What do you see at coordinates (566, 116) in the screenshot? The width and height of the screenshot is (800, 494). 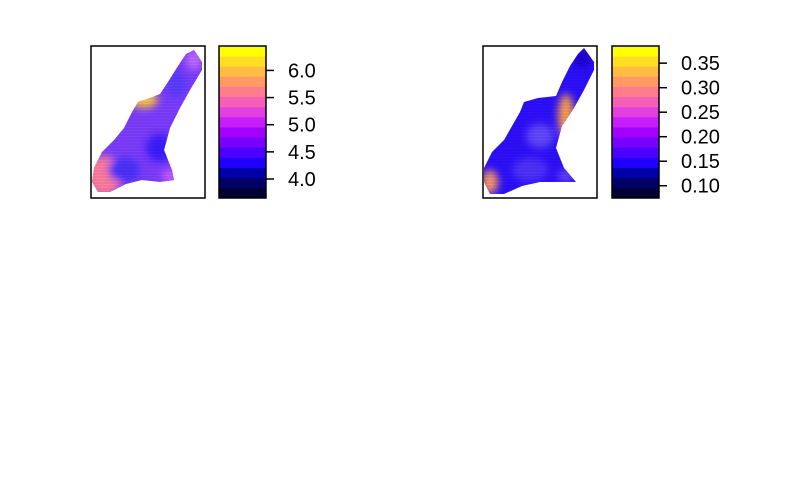 I see `map-2-hot-right` at bounding box center [566, 116].